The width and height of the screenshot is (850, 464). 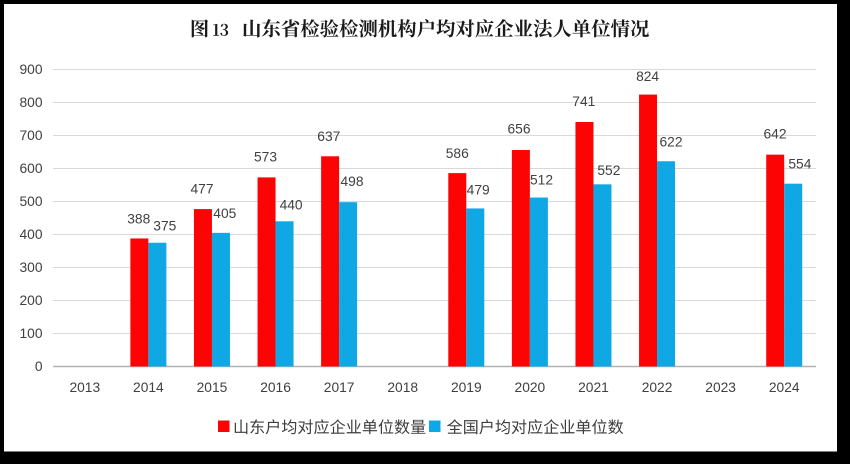 I want to click on svg-text: 2019, so click(x=466, y=387).